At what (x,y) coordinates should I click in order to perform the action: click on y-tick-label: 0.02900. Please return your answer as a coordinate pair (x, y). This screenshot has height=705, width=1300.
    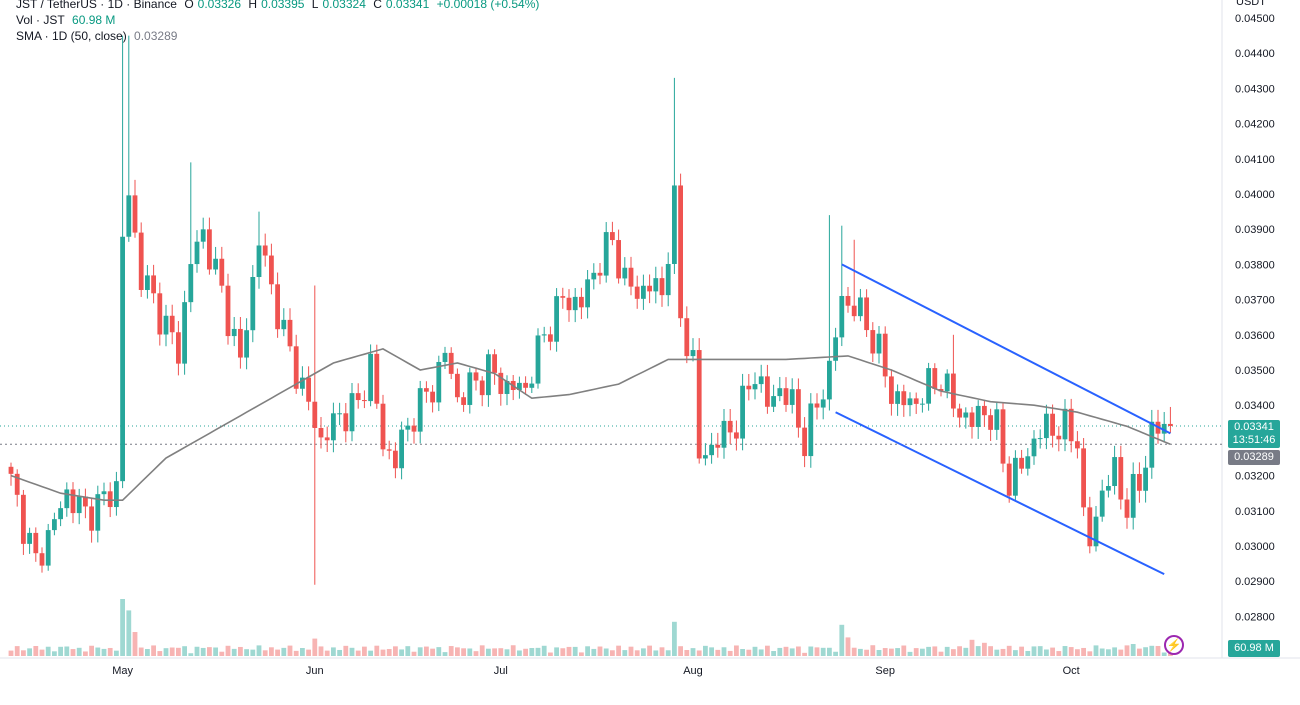
    Looking at the image, I should click on (1255, 582).